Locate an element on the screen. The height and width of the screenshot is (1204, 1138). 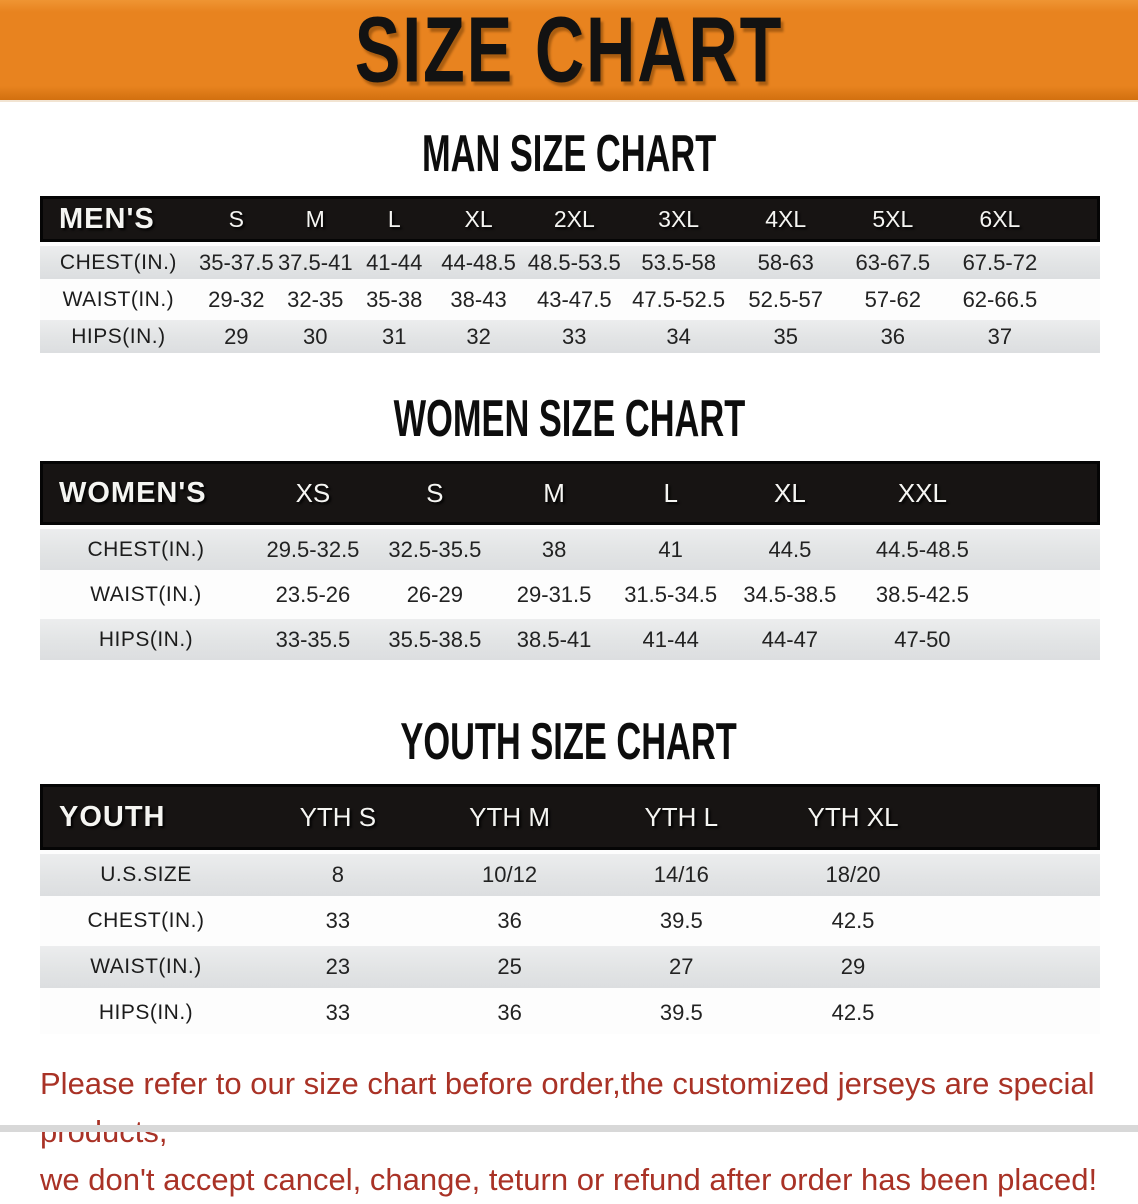
table-row: CHEST(IN.) 33 36 39.5 42.5 is located at coordinates (570, 919).